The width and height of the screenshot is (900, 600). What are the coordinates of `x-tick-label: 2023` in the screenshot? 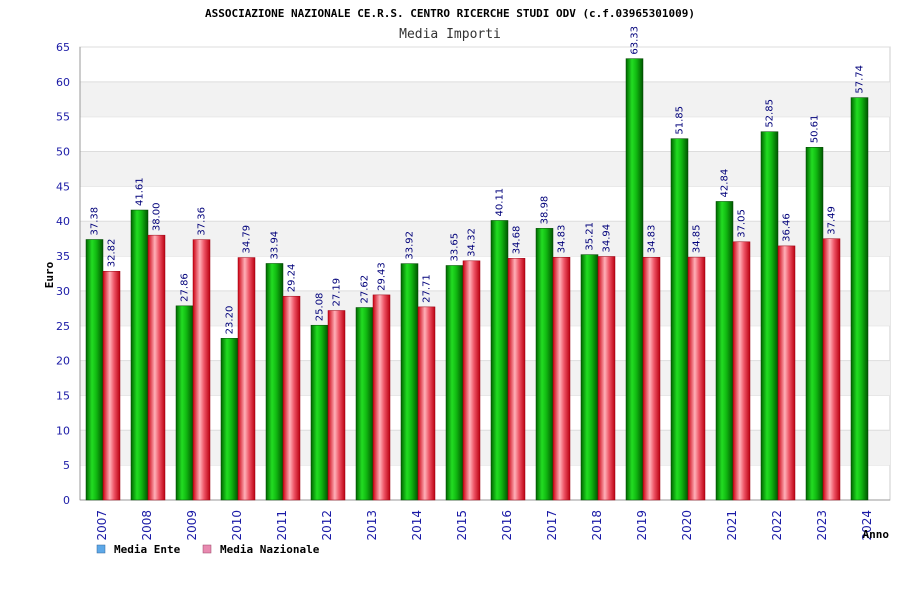 It's located at (822, 525).